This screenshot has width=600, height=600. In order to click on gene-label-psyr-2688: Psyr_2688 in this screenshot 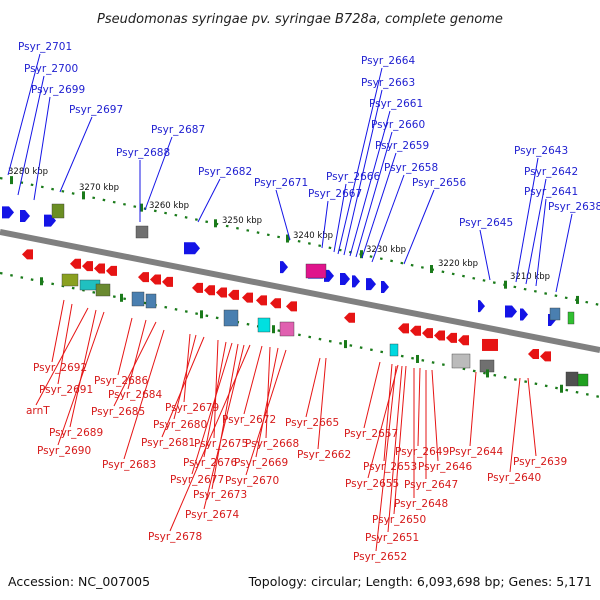, I will do `click(143, 153)`.